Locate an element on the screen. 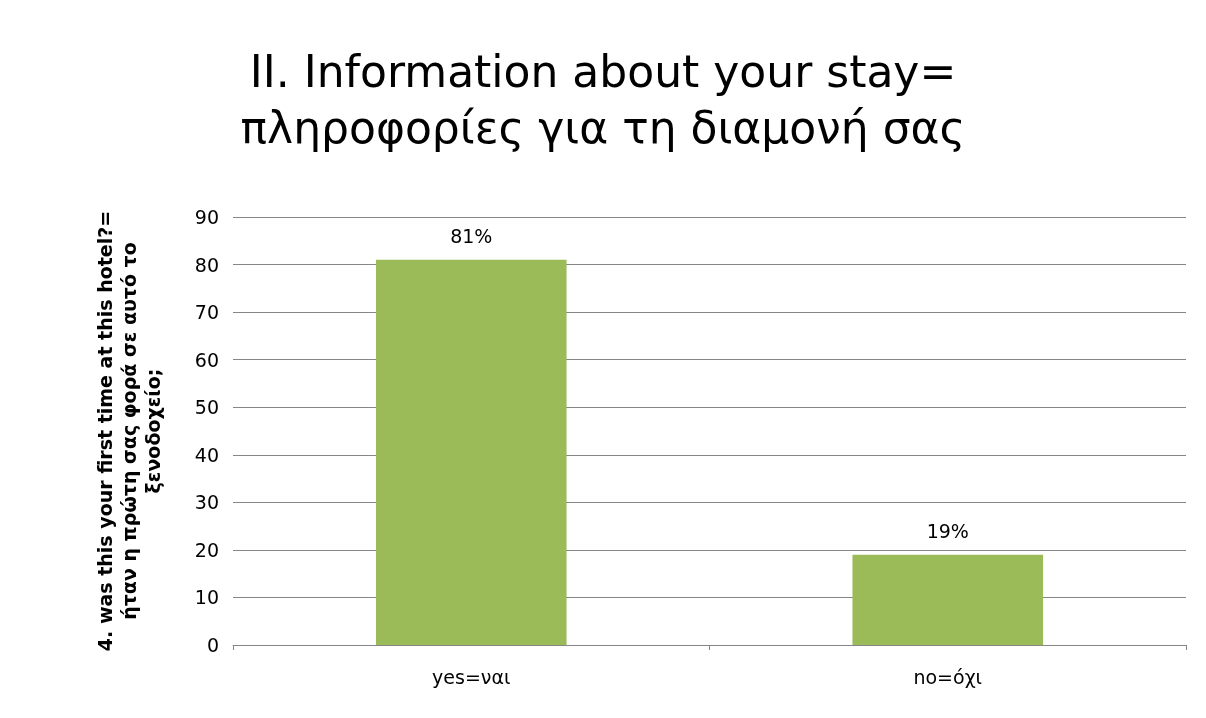 The image size is (1206, 718). y-tick-label: 10 is located at coordinates (206, 597).